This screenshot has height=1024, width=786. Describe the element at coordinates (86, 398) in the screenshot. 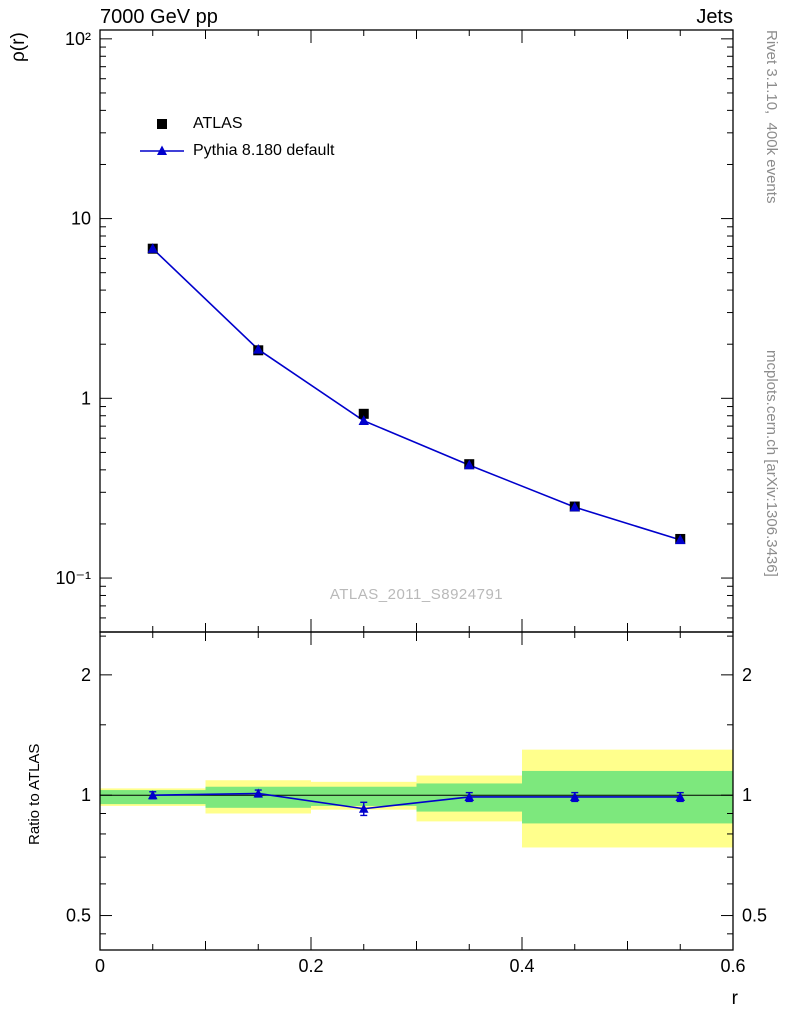

I see `main-ytick-label: 1` at that location.